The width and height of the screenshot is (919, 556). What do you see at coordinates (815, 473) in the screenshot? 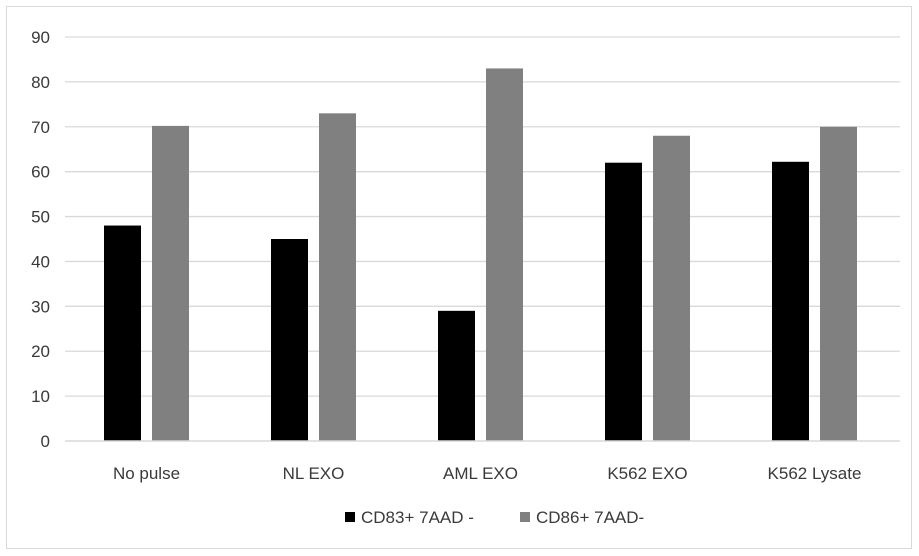
I see `x-tick-label: K562 Lysate` at bounding box center [815, 473].